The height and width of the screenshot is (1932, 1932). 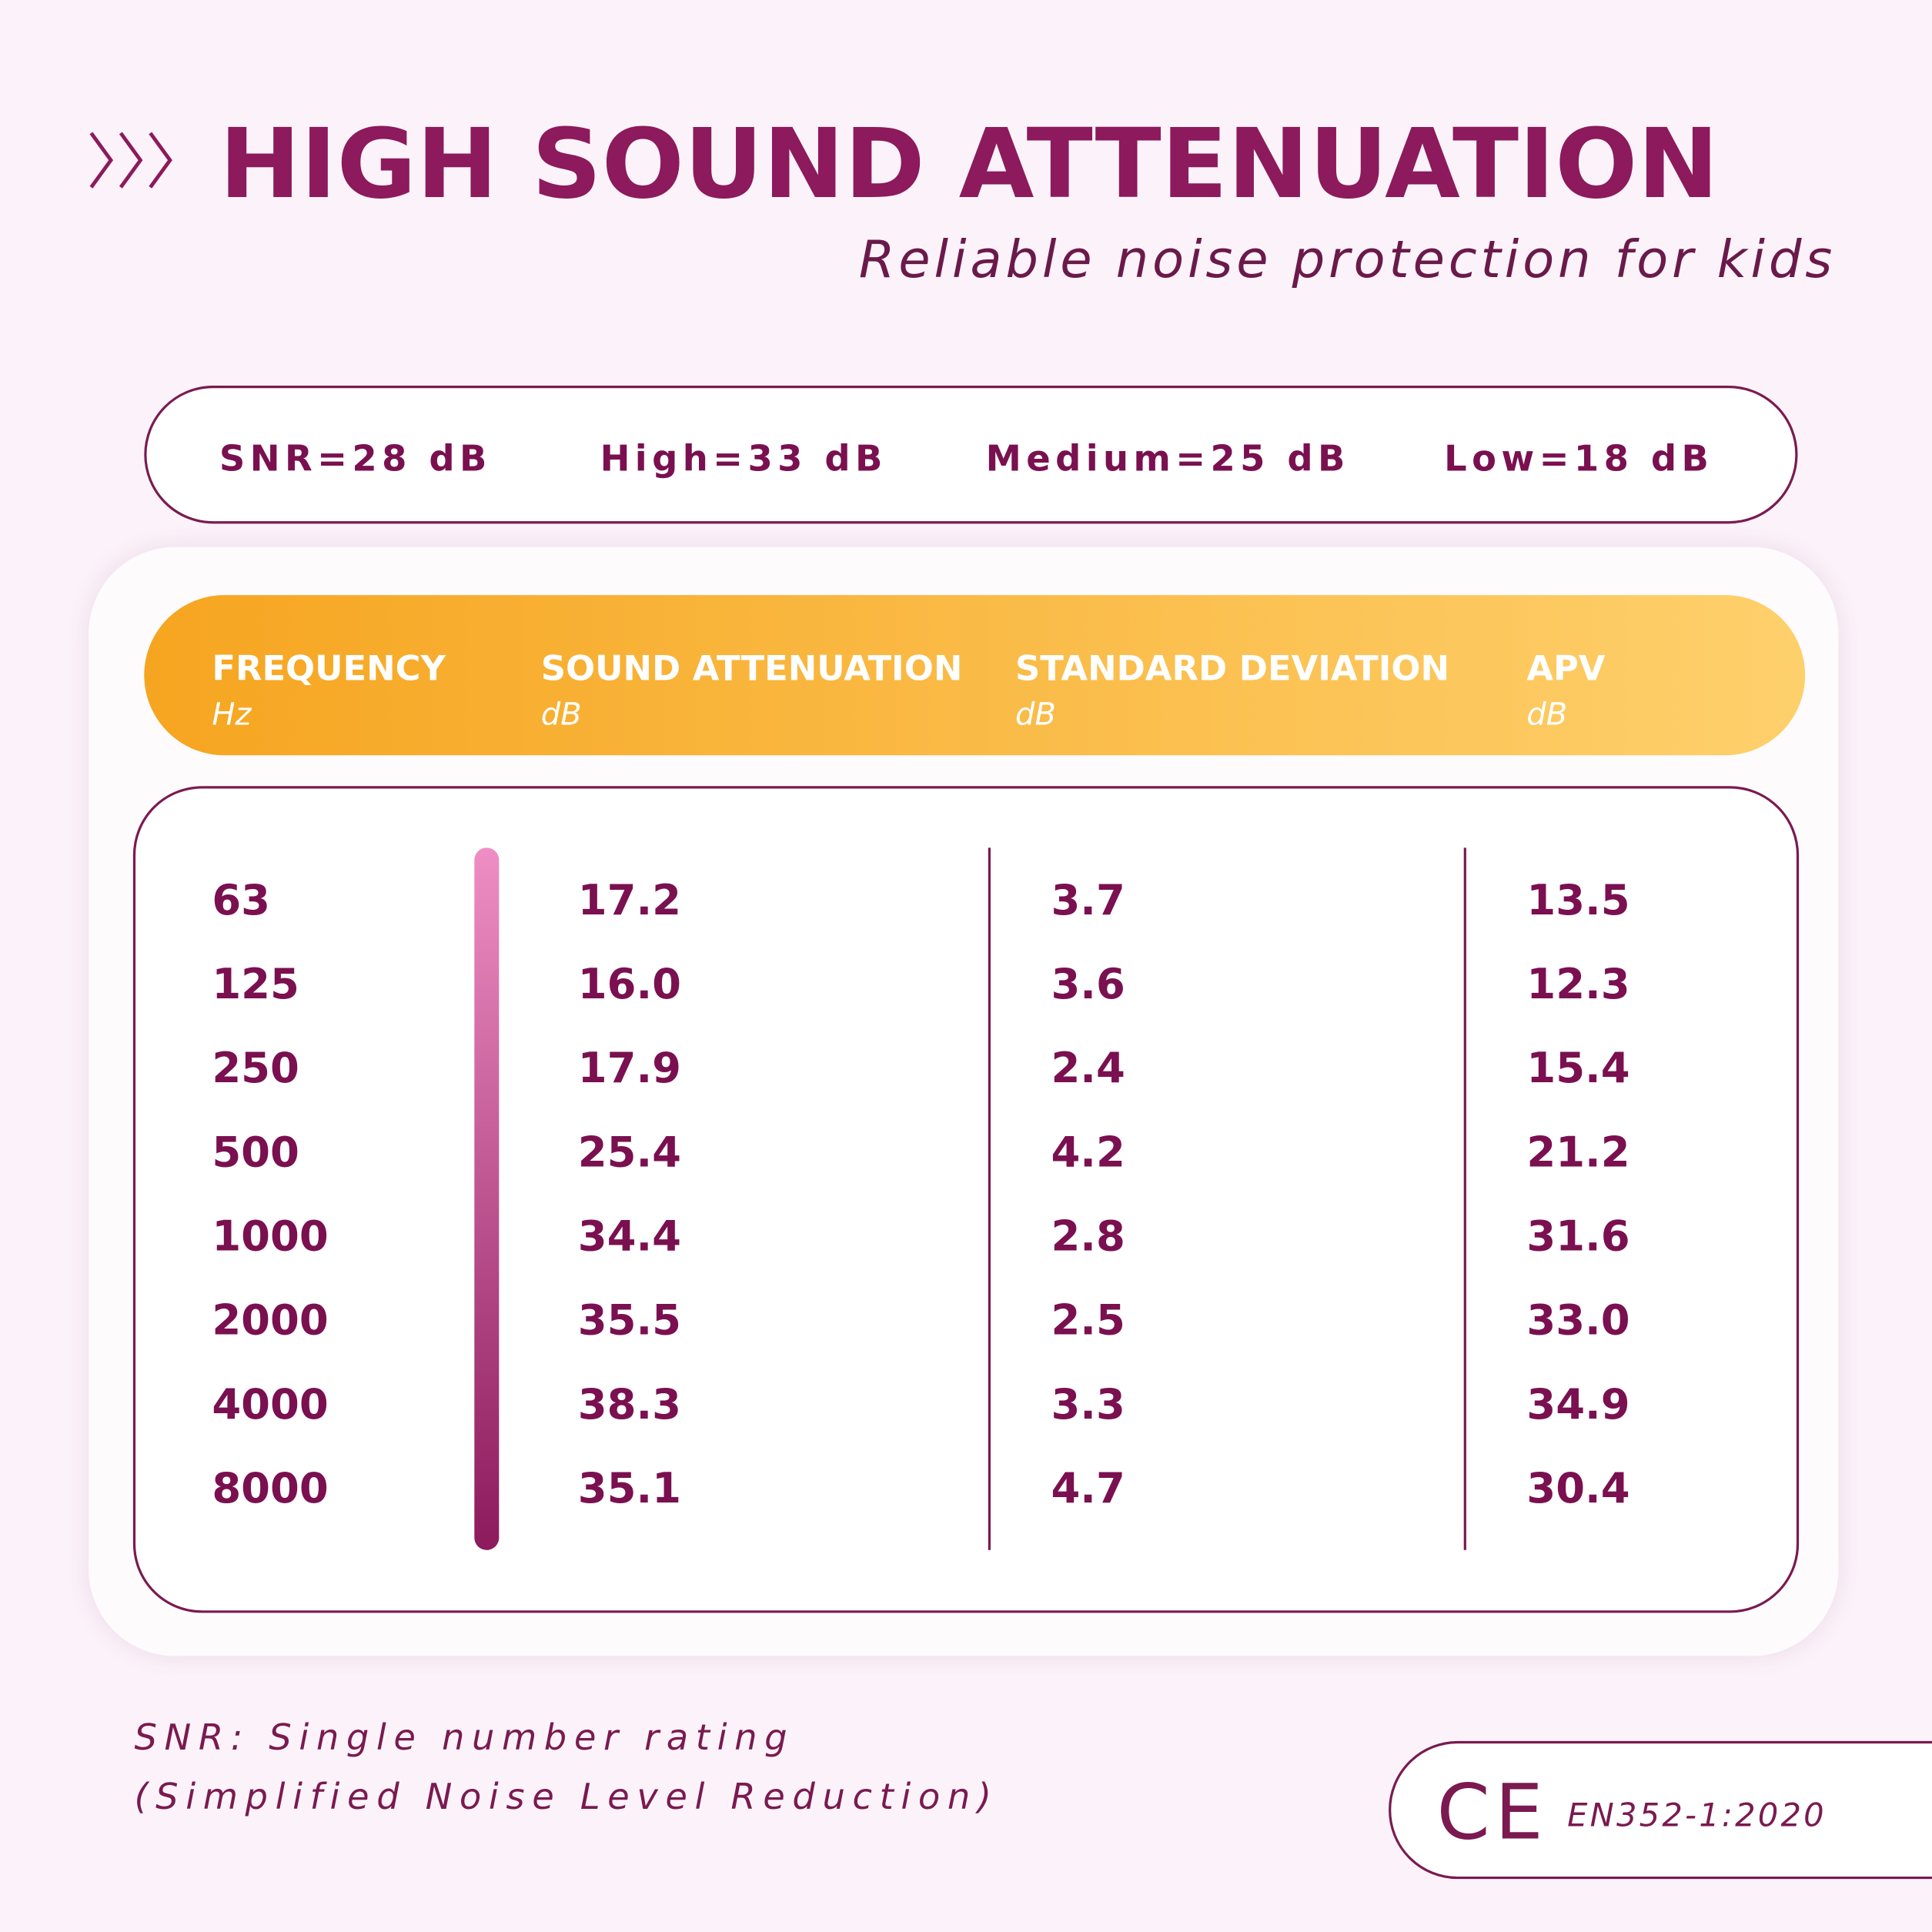 I want to click on table-cell: 13.5, so click(x=1577, y=900).